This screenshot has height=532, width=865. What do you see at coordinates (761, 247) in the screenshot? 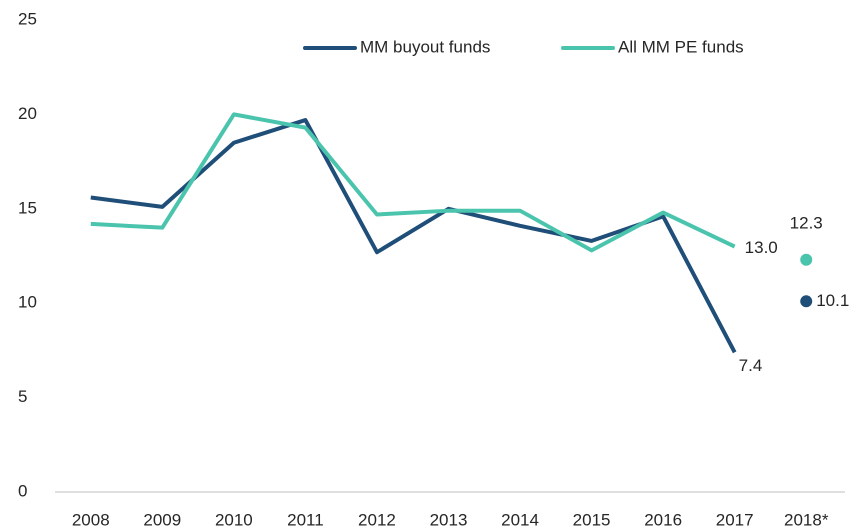
I see `data-label: 13.0` at bounding box center [761, 247].